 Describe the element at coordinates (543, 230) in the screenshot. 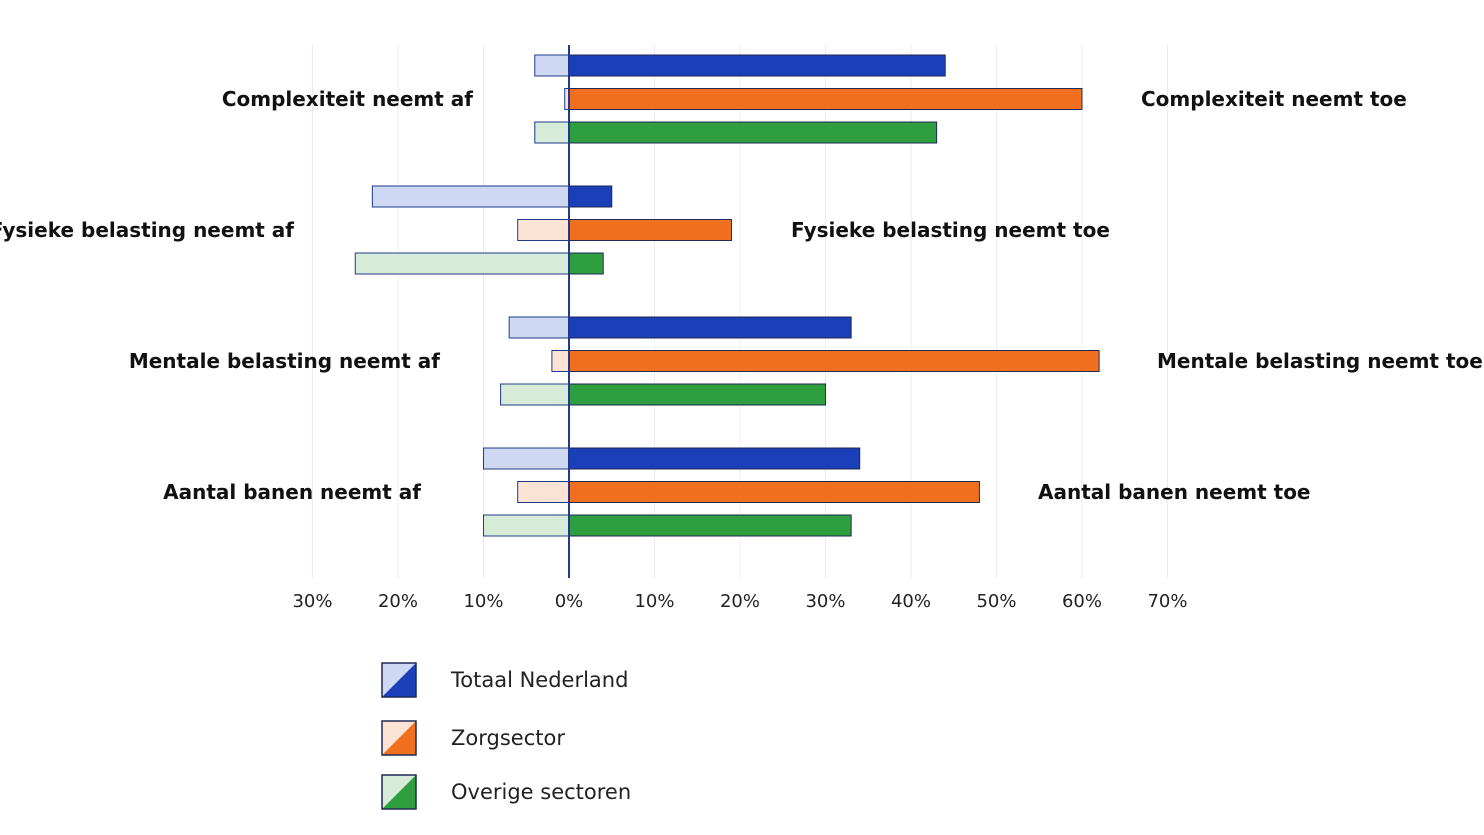

I see `bar-decrease-zorgsector-fysieke-belasting` at that location.